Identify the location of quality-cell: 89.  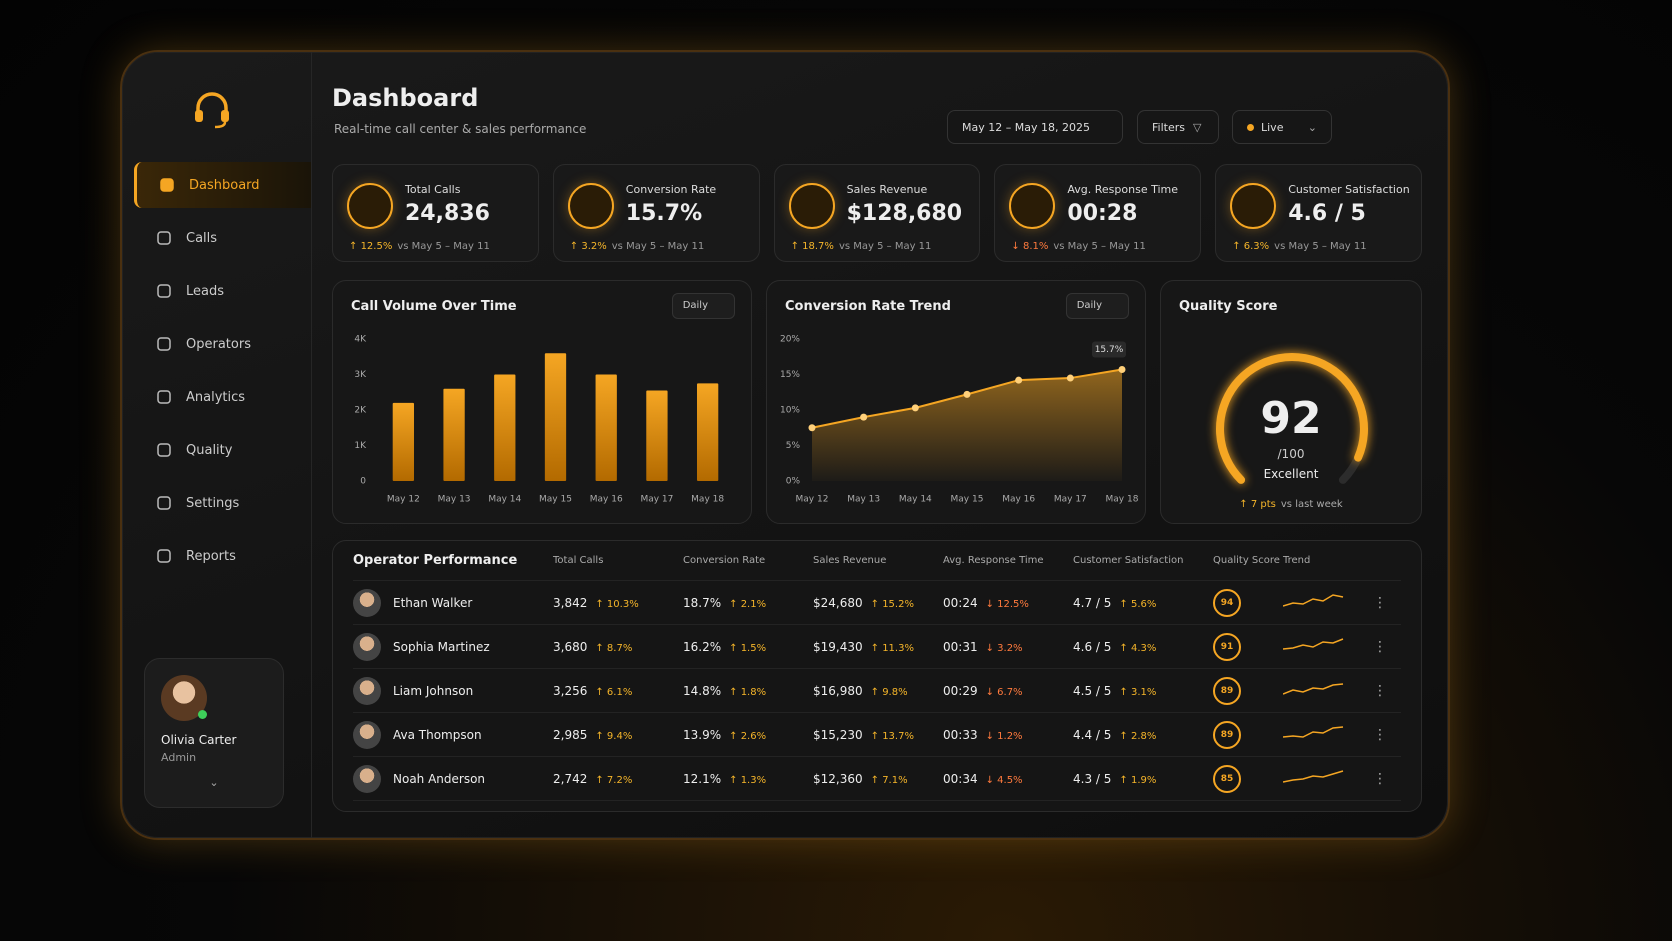
(1248, 690).